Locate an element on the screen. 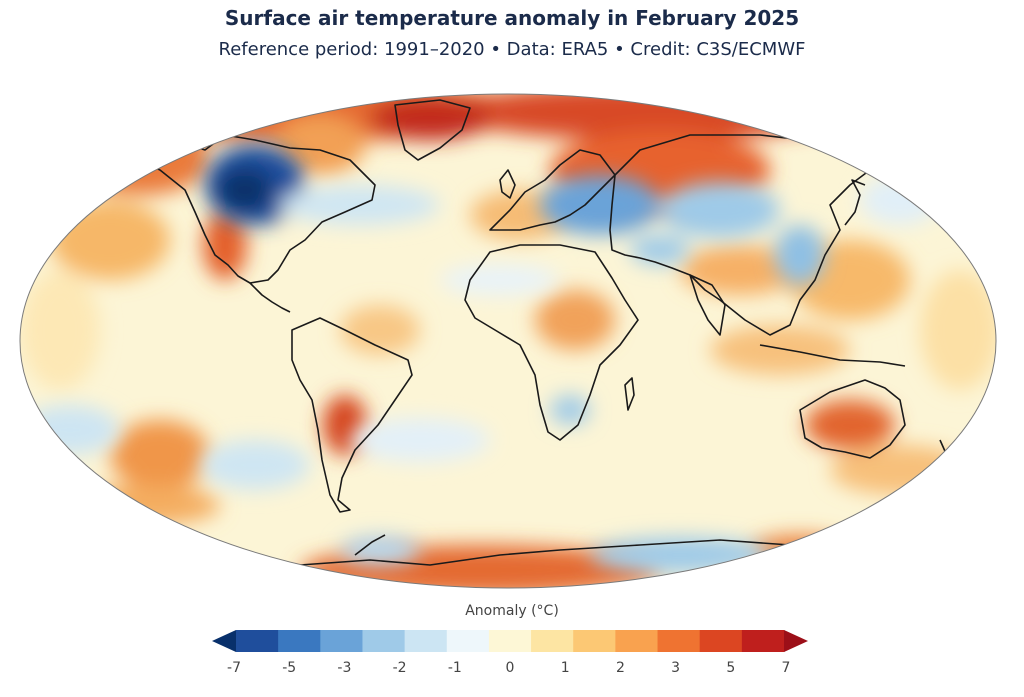 The image size is (1024, 697). coast-north-america is located at coordinates (257, 209).